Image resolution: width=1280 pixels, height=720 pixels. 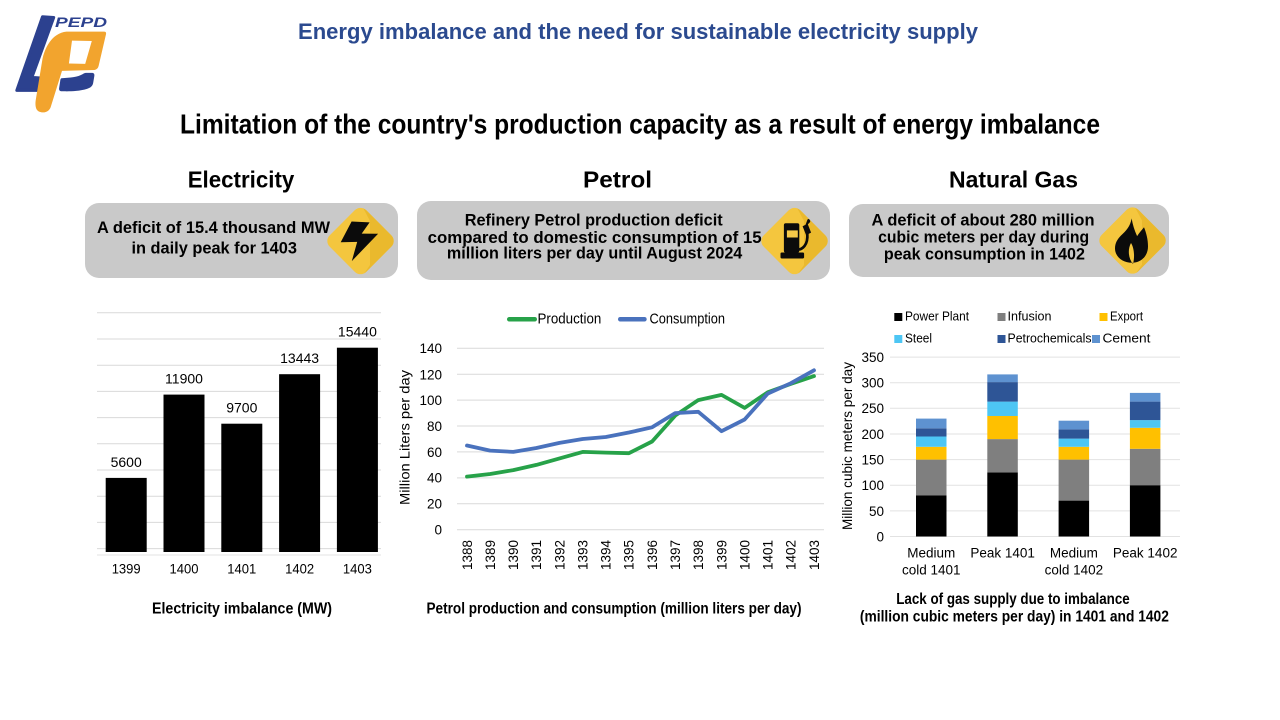 I want to click on svg-text: Cement, so click(x=1127, y=338).